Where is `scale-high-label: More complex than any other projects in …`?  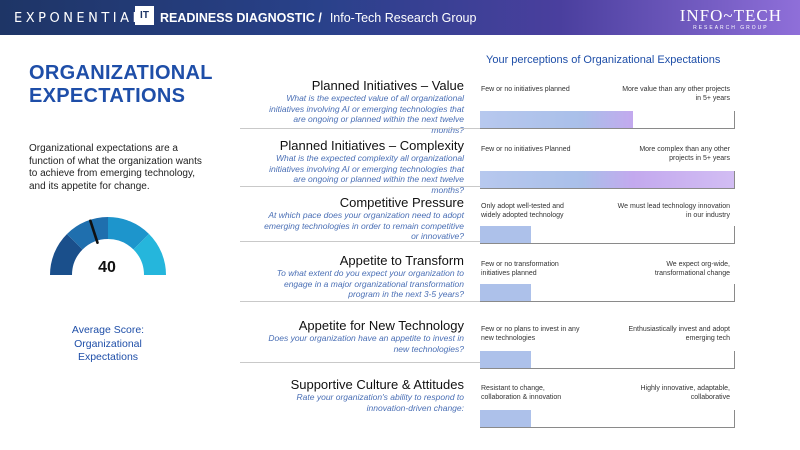
scale-high-label: More complex than any other projects in … is located at coordinates (684, 154).